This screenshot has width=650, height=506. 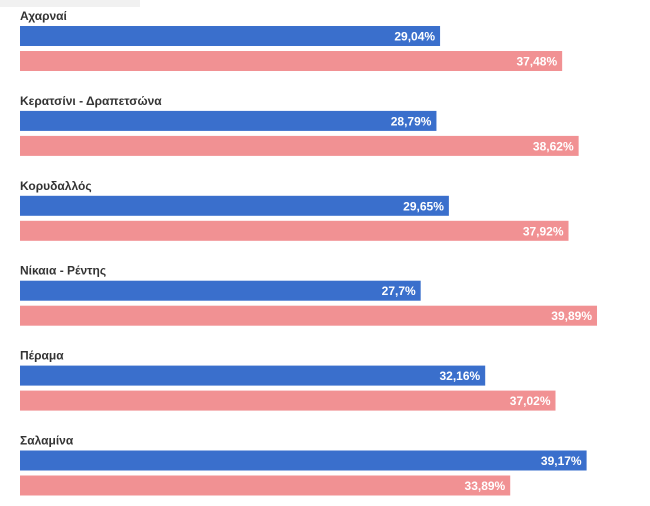 I want to click on bar-group-6: Σαλαμίνα 39,17% 33,89%, so click(x=303, y=465).